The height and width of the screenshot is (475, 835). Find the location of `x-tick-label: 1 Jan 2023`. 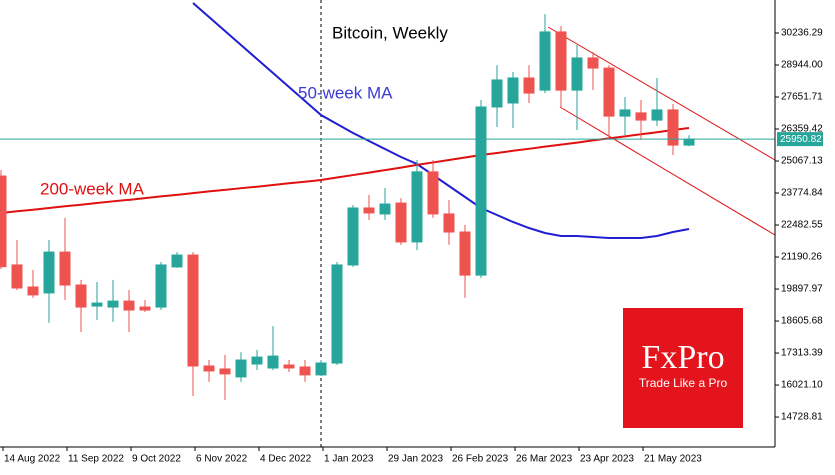

x-tick-label: 1 Jan 2023 is located at coordinates (349, 459).